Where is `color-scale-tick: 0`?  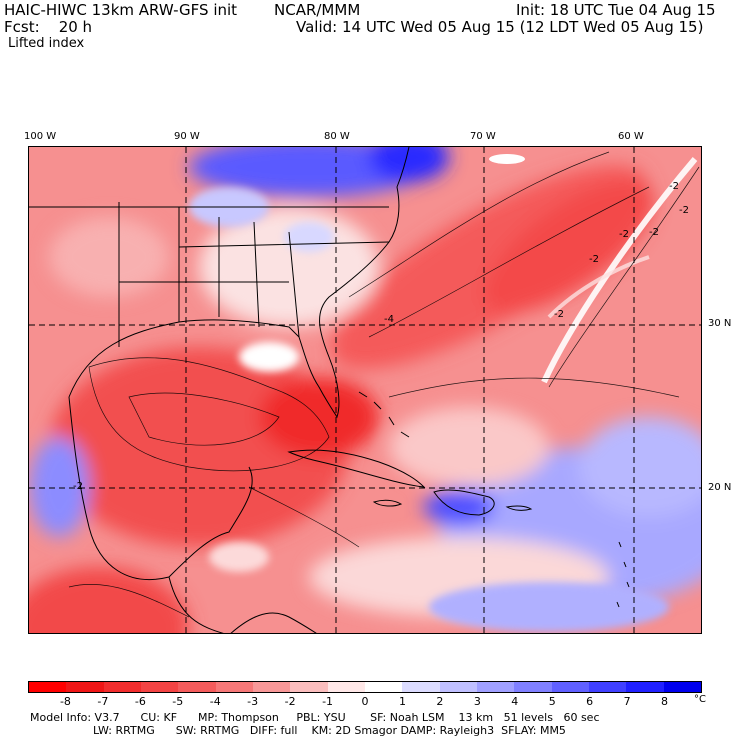 color-scale-tick: 0 is located at coordinates (365, 701).